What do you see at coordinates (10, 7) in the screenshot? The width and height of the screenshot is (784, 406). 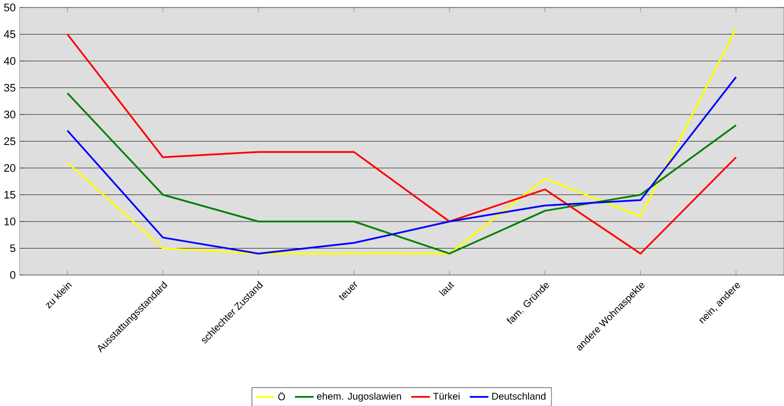 I see `y-tick-label: 50` at bounding box center [10, 7].